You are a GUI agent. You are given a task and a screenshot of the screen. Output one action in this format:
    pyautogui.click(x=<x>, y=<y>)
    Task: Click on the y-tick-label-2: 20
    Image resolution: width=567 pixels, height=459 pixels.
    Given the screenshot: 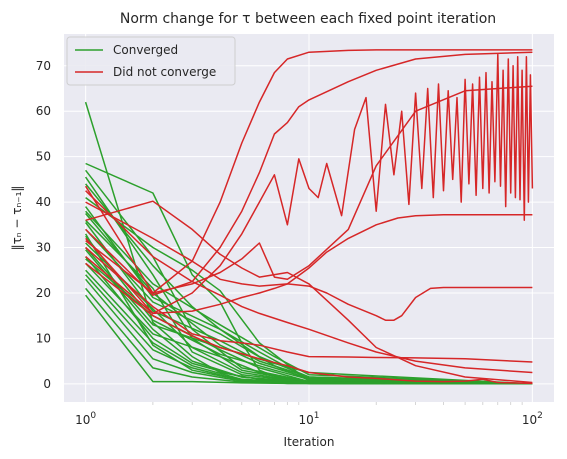 What is the action you would take?
    pyautogui.click(x=43, y=293)
    